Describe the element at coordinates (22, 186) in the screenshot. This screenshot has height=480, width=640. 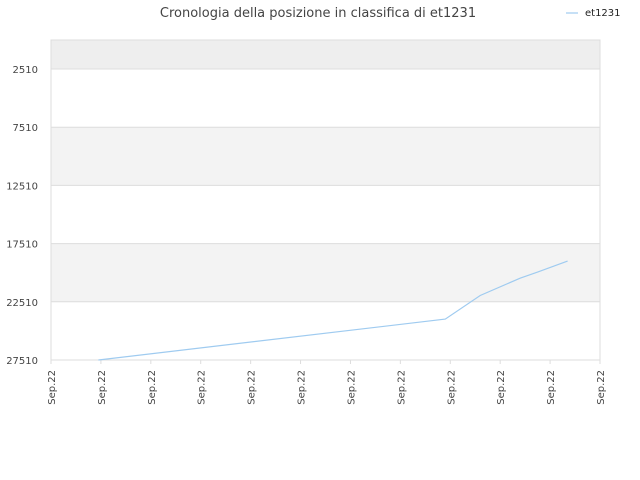
I see `y-tick-label: 12510` at that location.